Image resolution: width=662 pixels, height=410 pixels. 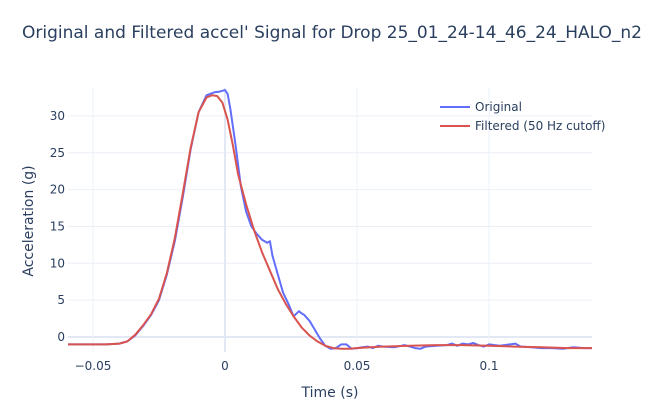 What do you see at coordinates (498, 107) in the screenshot?
I see `legend-original-label: Original` at bounding box center [498, 107].